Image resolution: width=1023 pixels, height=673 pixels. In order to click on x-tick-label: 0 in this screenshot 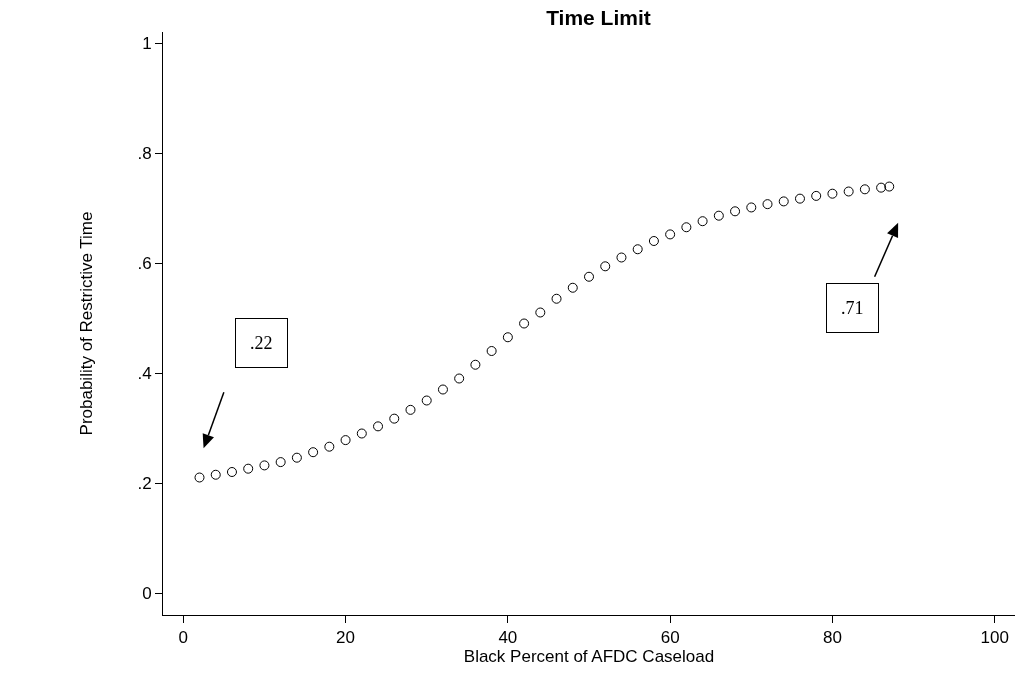, I will do `click(183, 638)`.